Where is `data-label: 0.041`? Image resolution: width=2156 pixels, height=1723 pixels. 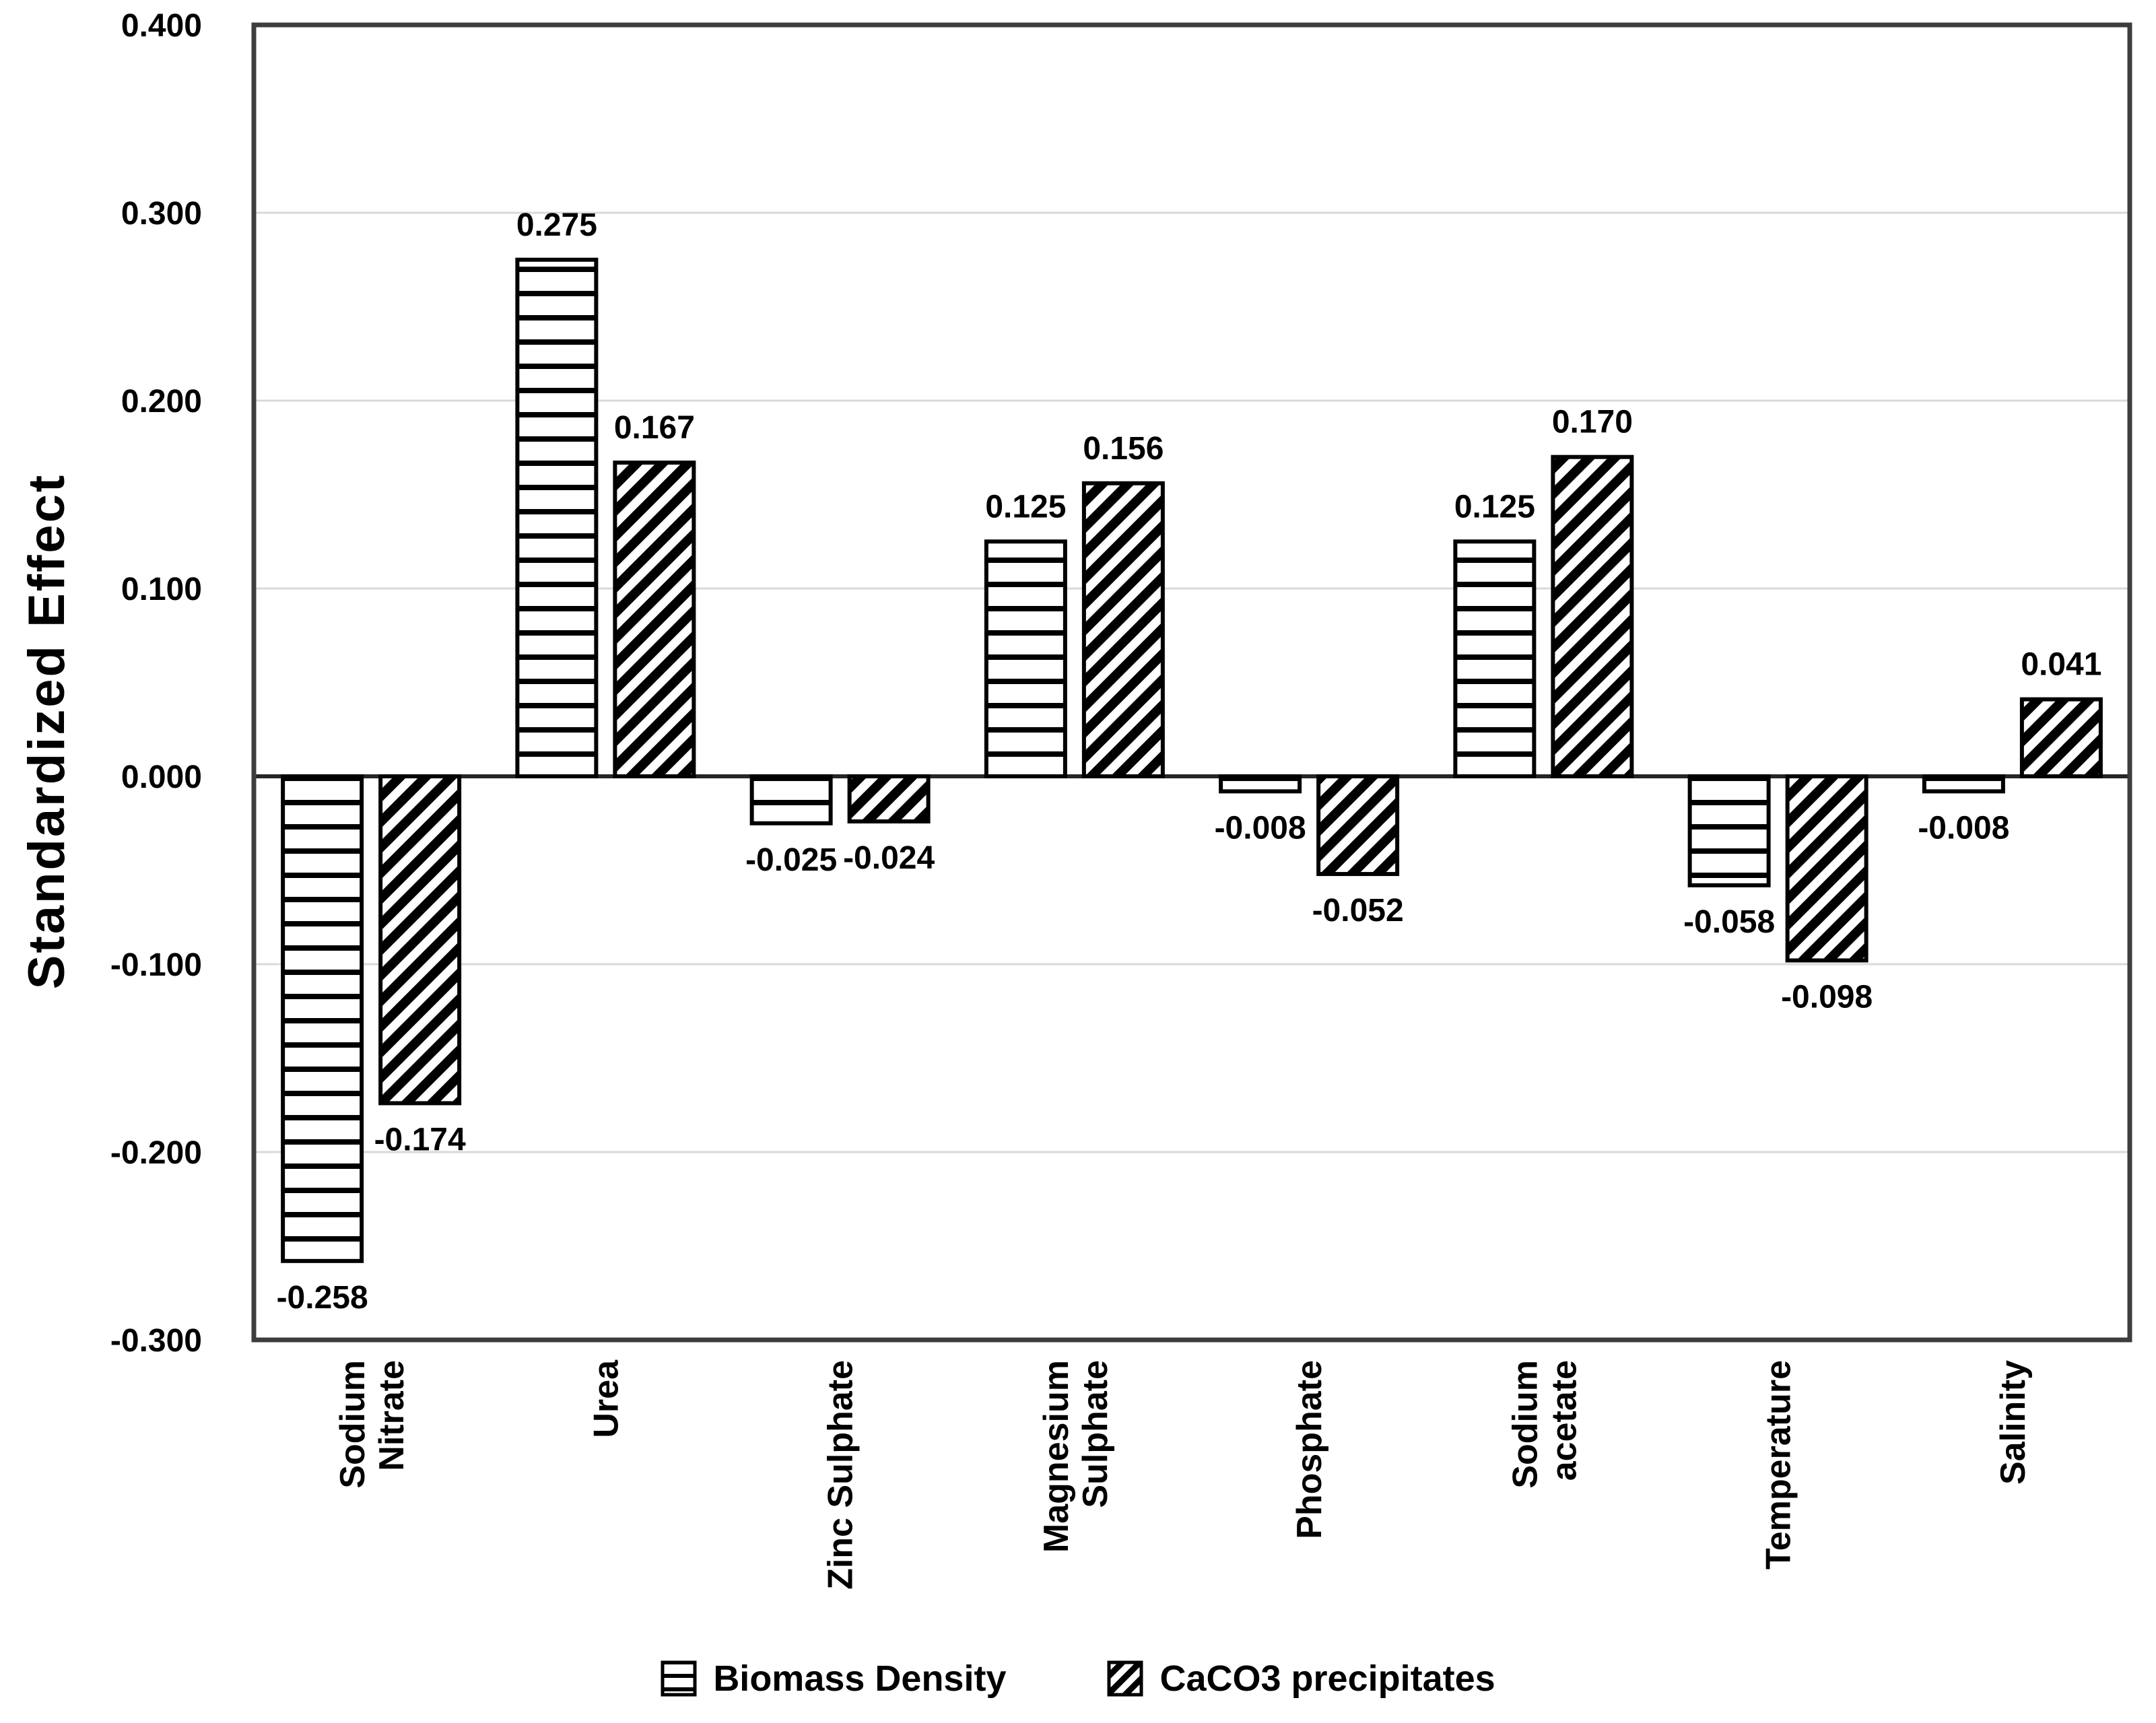
data-label: 0.041 is located at coordinates (2061, 665).